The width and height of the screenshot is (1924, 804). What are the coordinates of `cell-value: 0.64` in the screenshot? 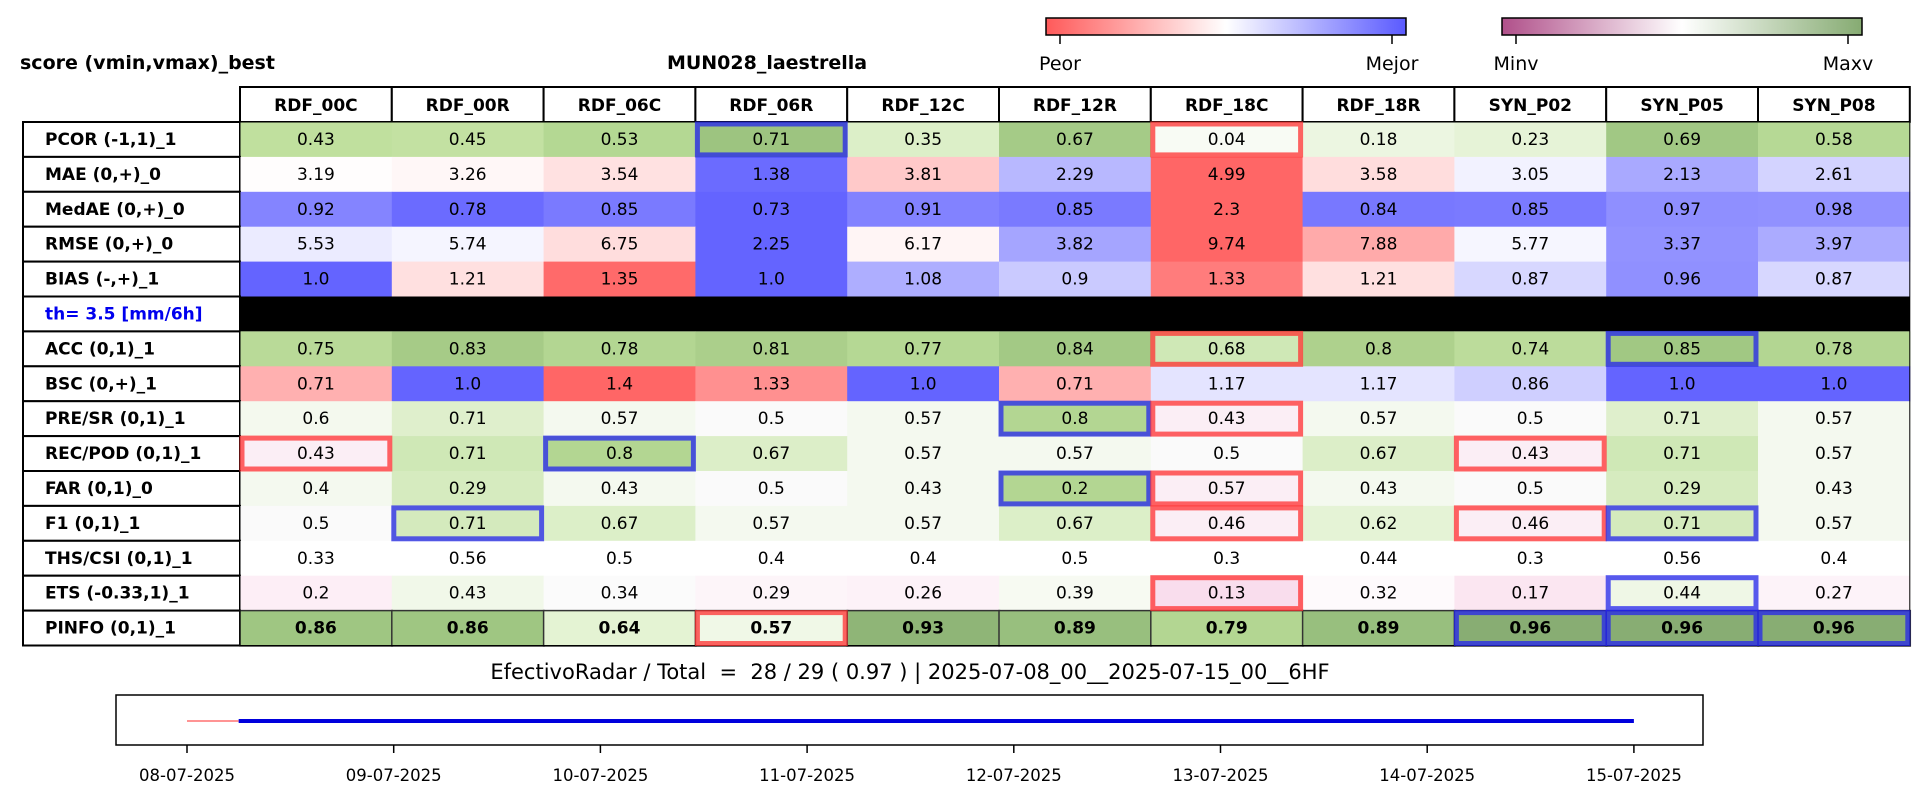 It's located at (620, 629).